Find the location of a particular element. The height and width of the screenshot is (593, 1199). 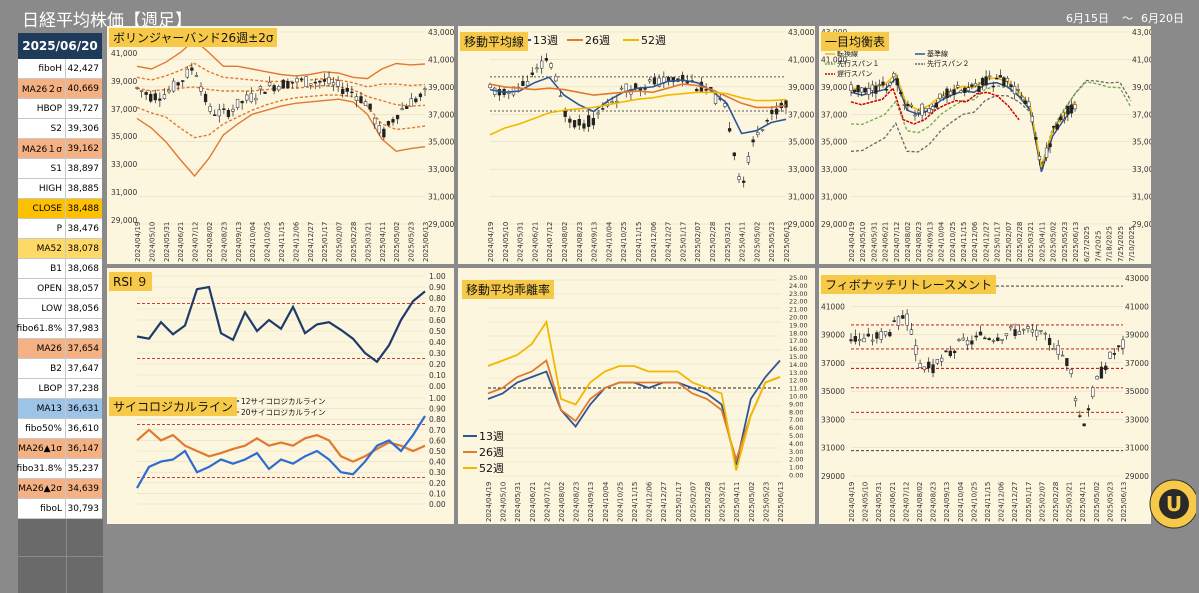

y-tick-label: 0.00 is located at coordinates (437, 386).